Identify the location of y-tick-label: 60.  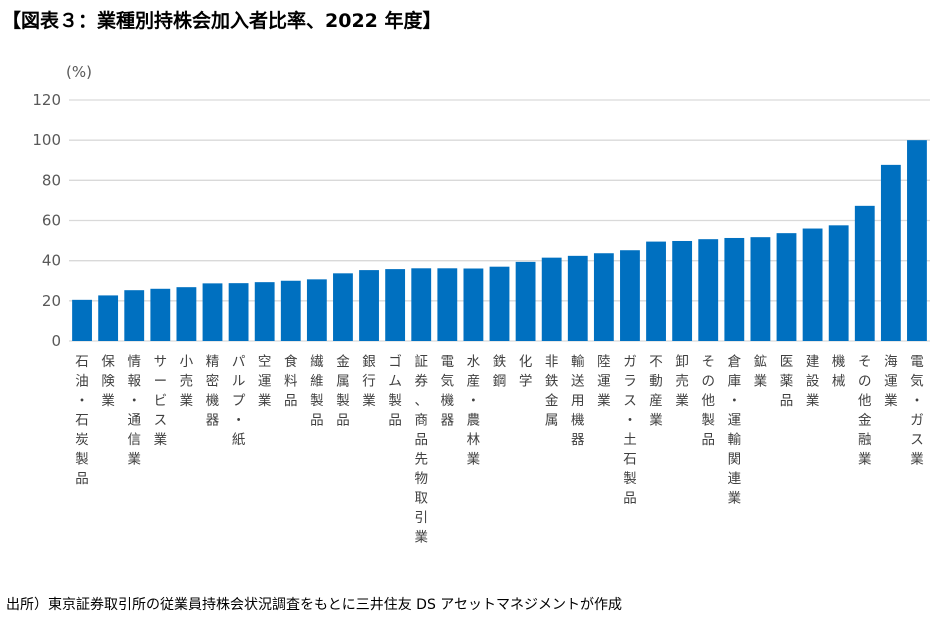
(51, 221).